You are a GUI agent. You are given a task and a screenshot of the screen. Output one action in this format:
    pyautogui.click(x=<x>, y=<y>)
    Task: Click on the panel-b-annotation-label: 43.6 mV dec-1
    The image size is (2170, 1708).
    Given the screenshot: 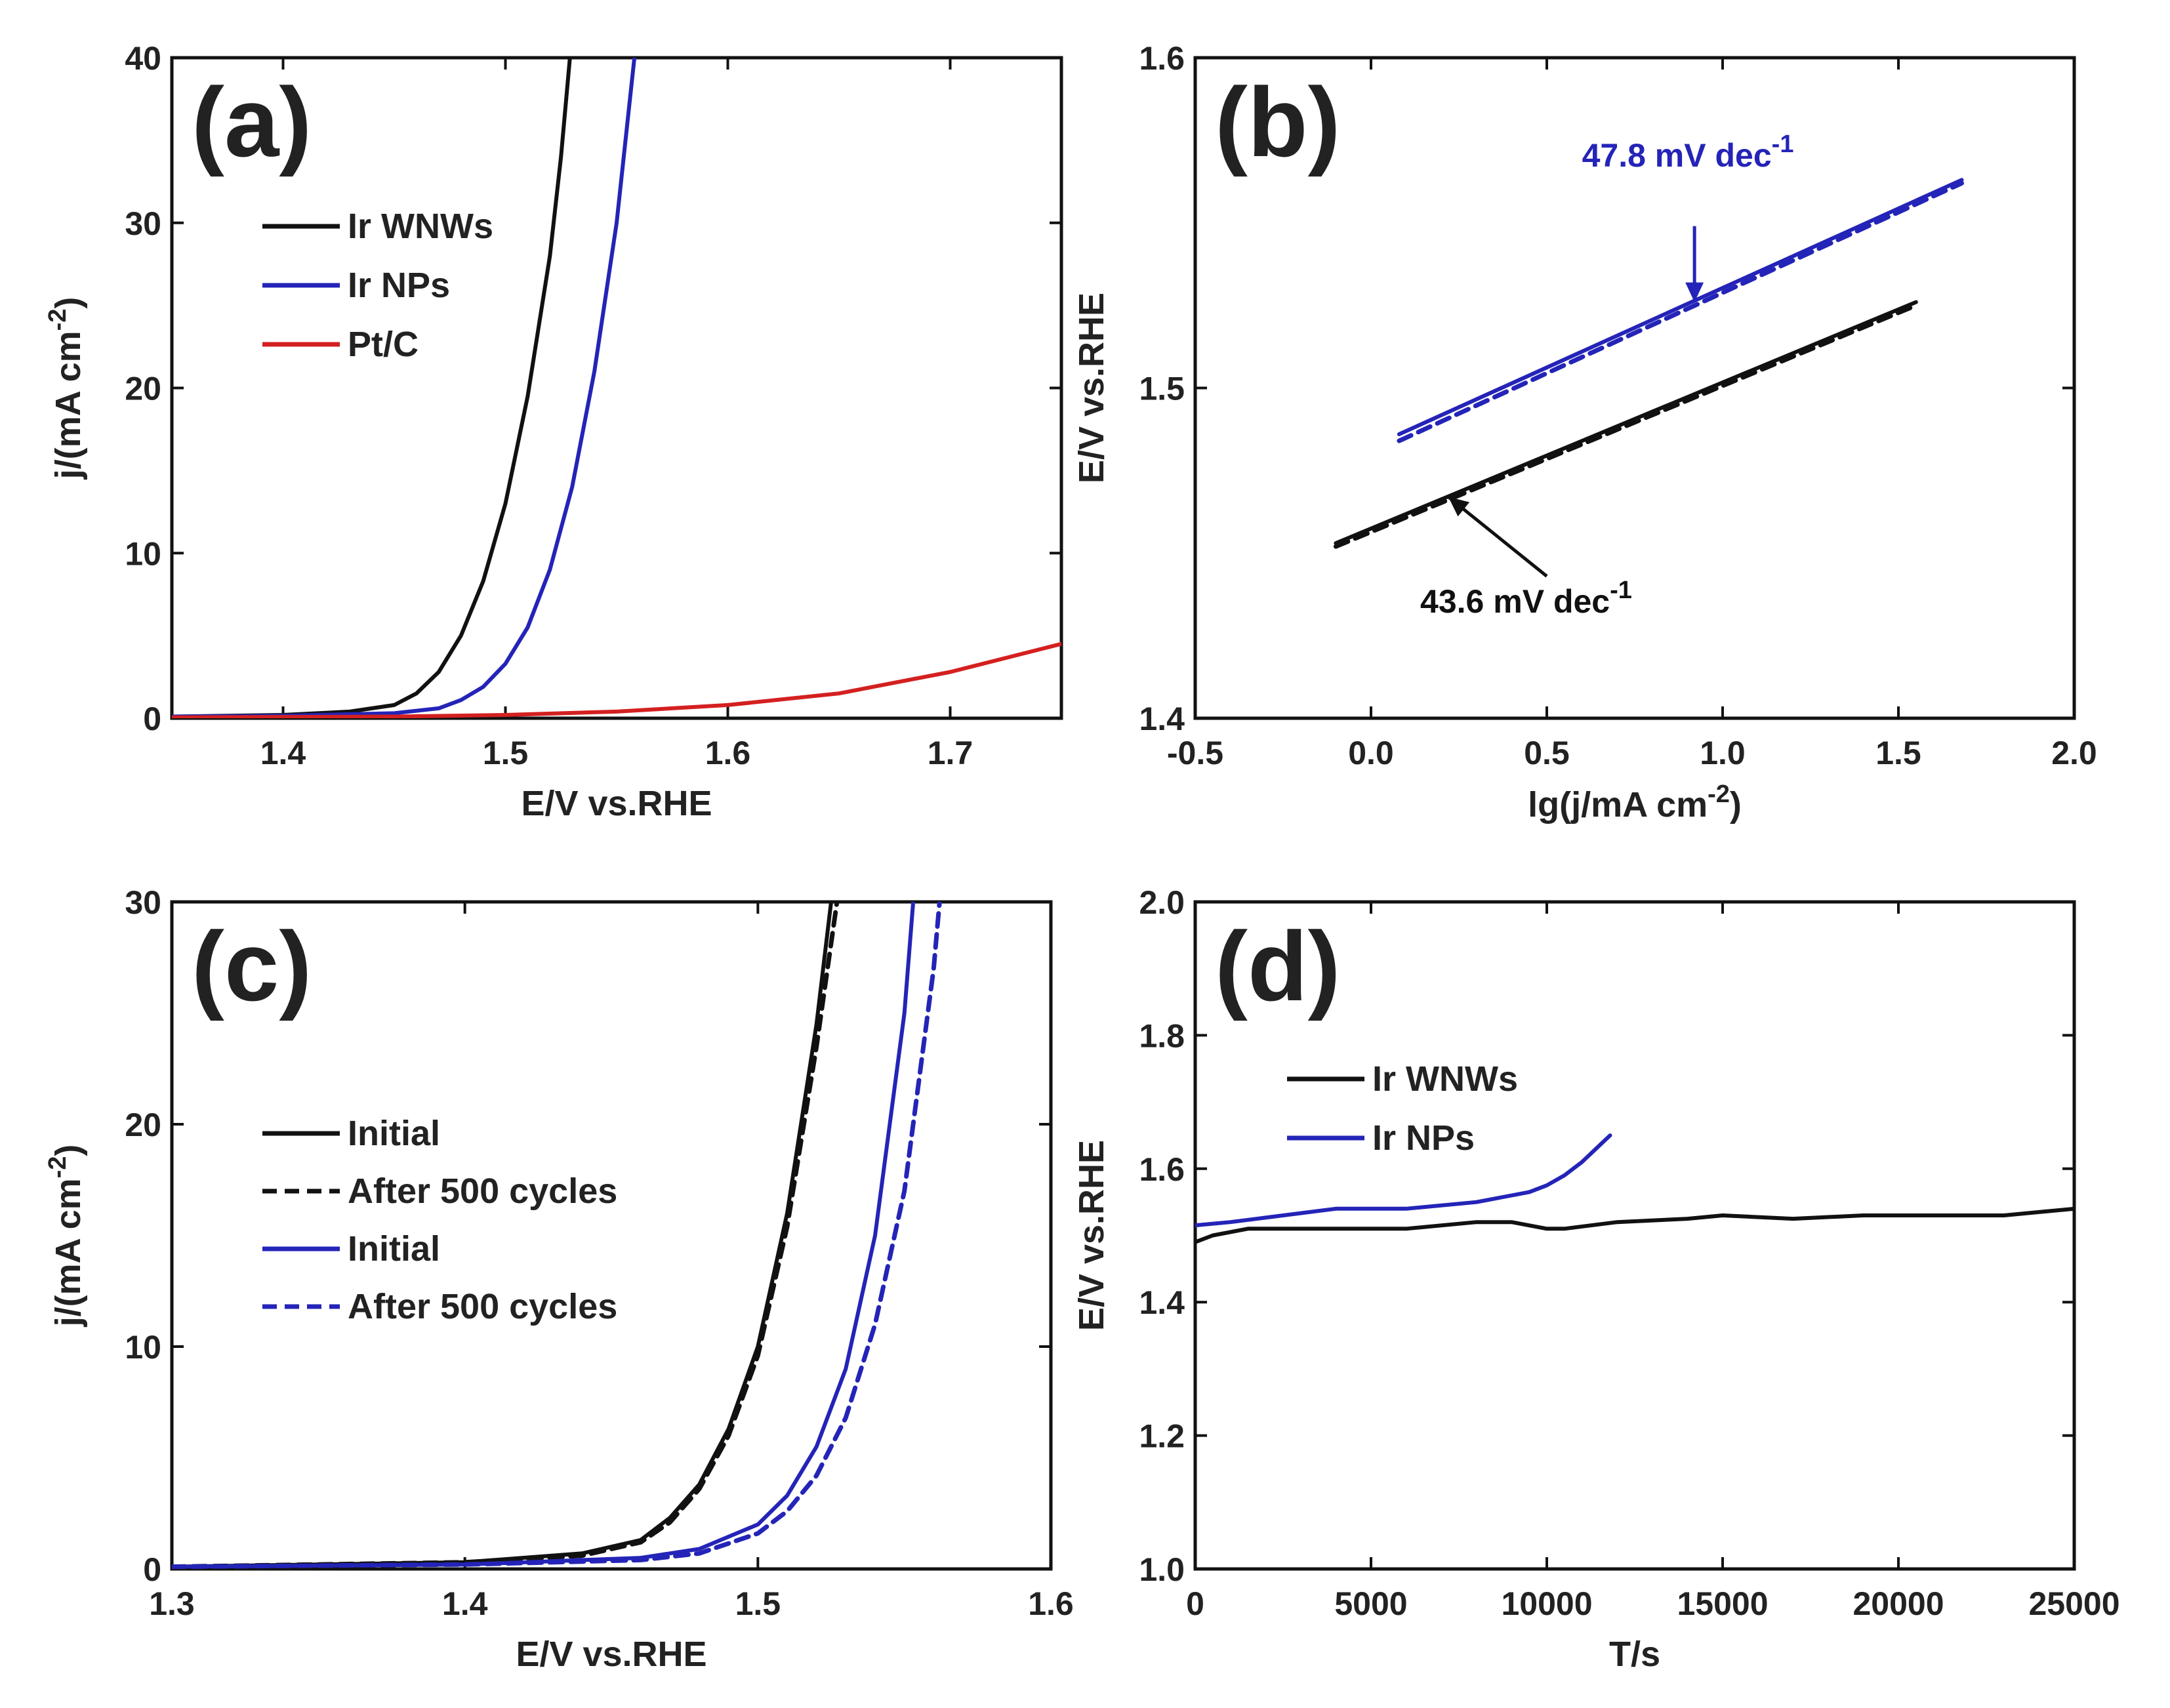 What is the action you would take?
    pyautogui.click(x=1526, y=598)
    